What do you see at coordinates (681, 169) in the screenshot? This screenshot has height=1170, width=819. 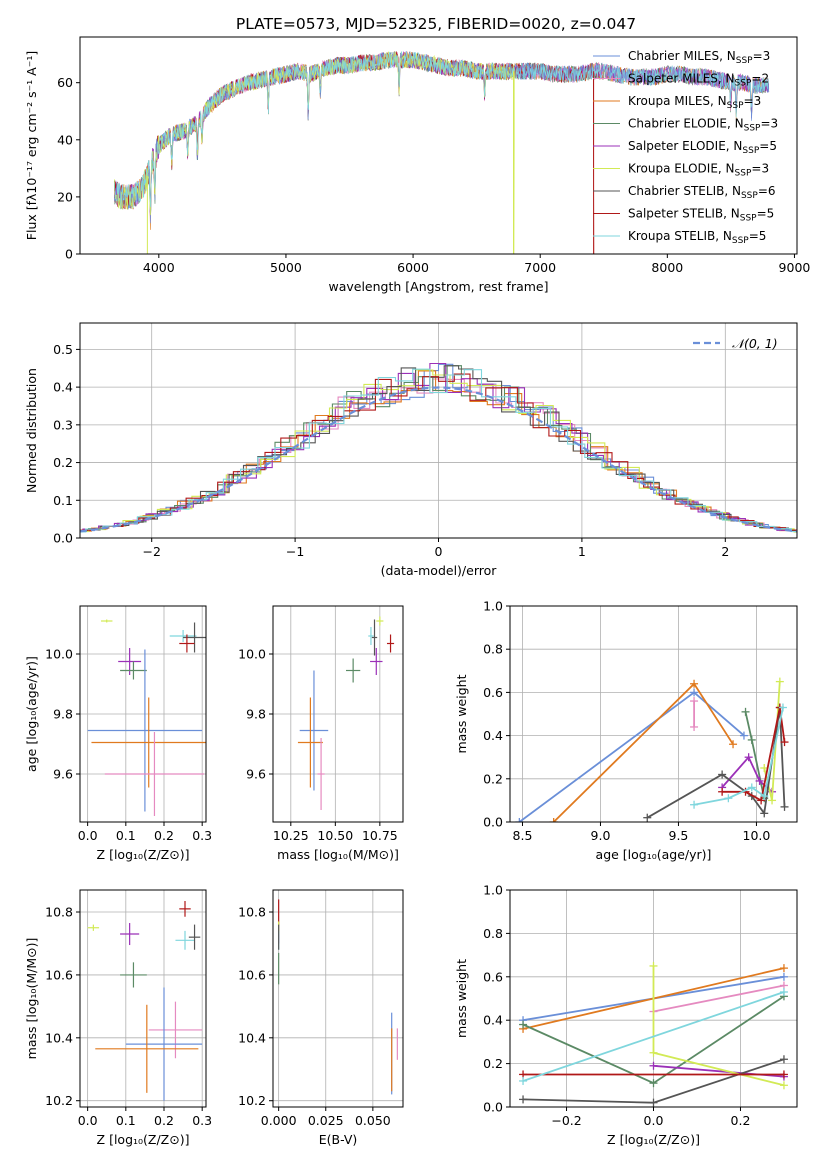 I see `legend-label: Kroupa ELODIE, N` at bounding box center [681, 169].